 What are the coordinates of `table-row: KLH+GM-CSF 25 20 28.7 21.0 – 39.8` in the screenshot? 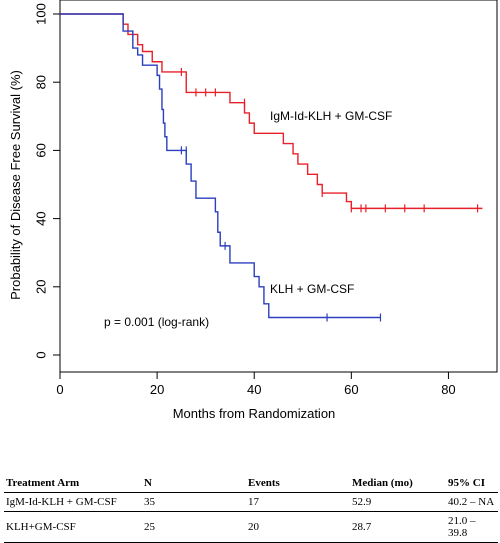 It's located at (251, 527).